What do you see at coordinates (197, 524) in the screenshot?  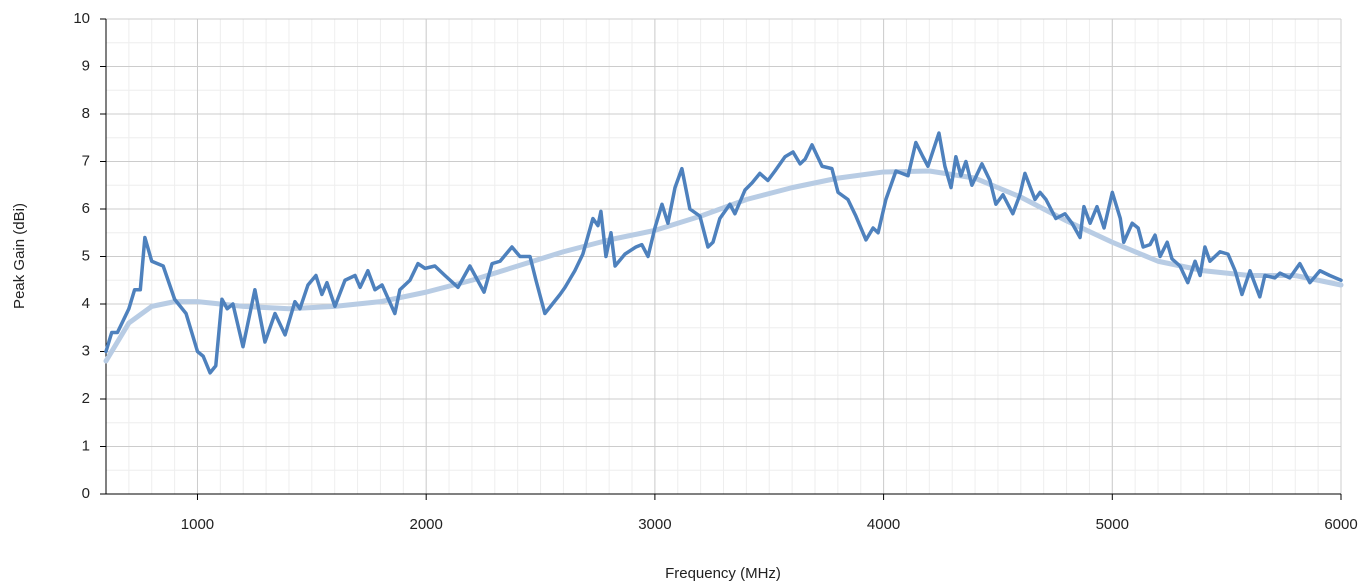 I see `x-tick-label: 1000` at bounding box center [197, 524].